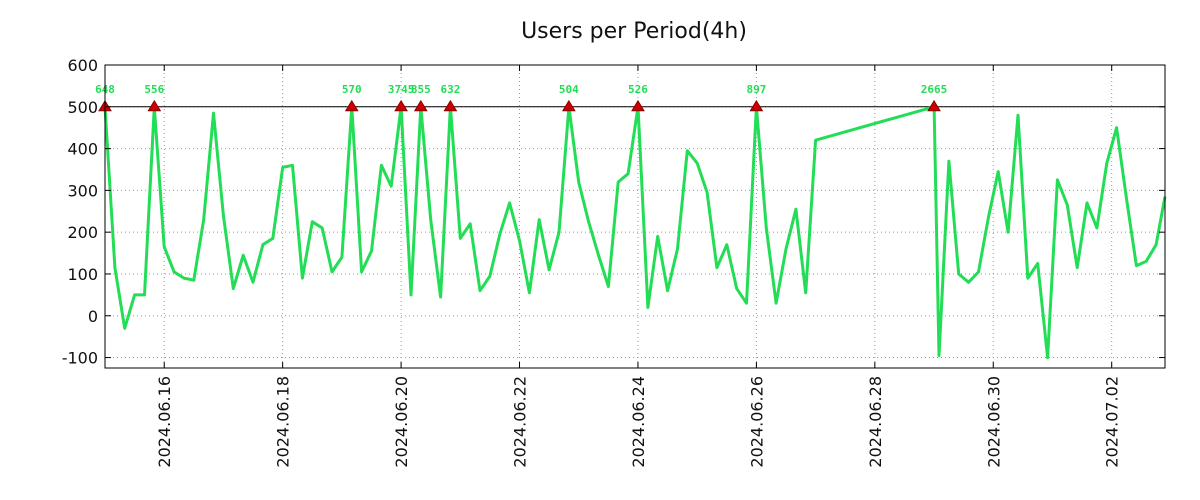 This screenshot has height=500, width=1200. What do you see at coordinates (638, 422) in the screenshot?
I see `x-tick-label: 2024.06.24` at bounding box center [638, 422].